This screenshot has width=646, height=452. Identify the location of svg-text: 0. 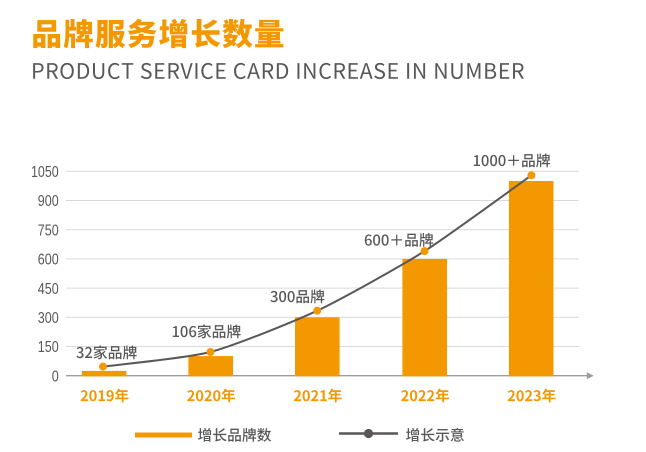
(55, 376).